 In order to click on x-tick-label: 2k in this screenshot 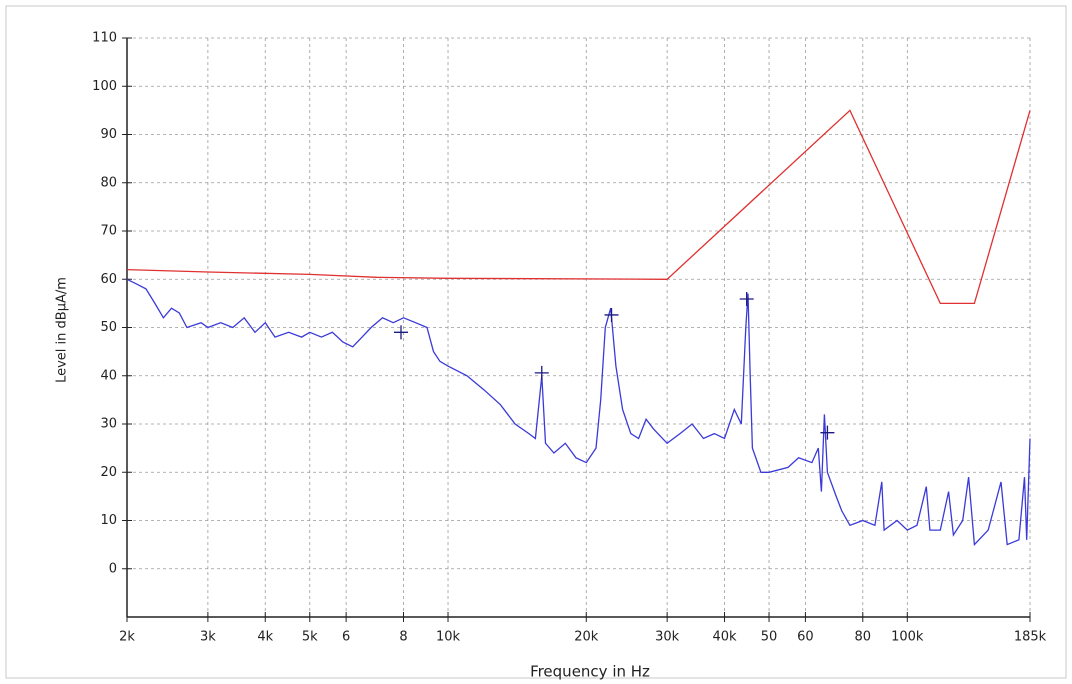, I will do `click(127, 637)`.